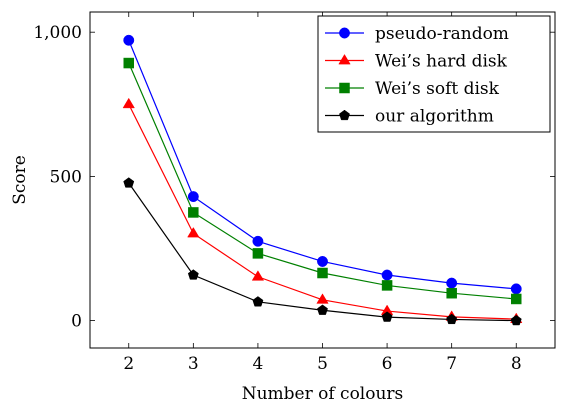 The image size is (570, 407). I want to click on legend-label: Wei’s hard disk, so click(441, 62).